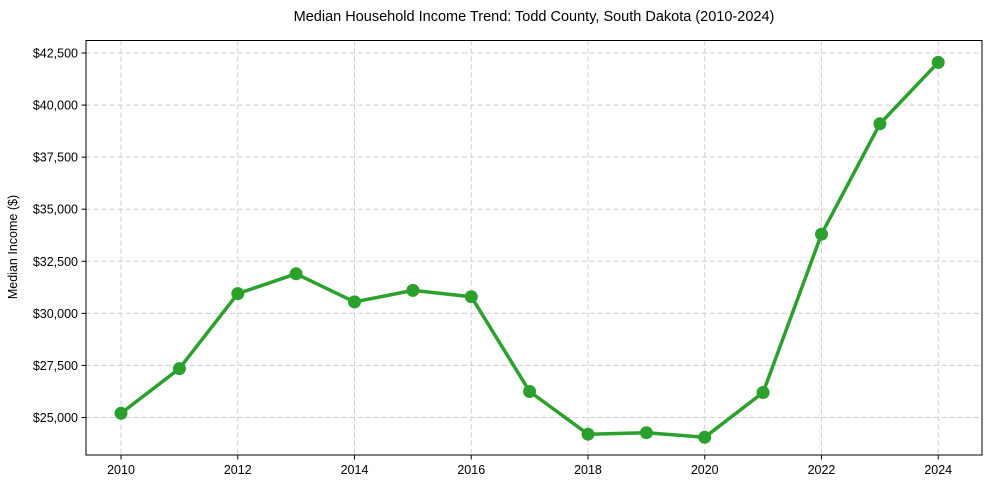 The height and width of the screenshot is (490, 989). Describe the element at coordinates (880, 124) in the screenshot. I see `data-point-2023` at that location.